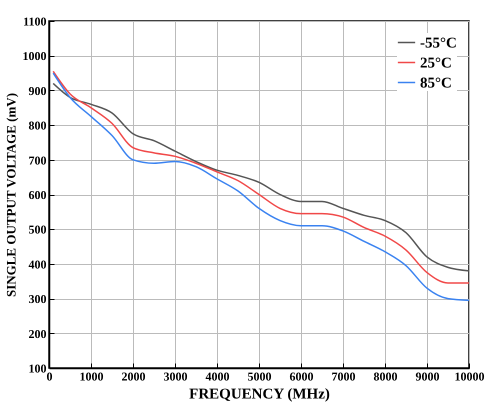 Image resolution: width=500 pixels, height=409 pixels. I want to click on y-tick-label: 600, so click(37, 195).